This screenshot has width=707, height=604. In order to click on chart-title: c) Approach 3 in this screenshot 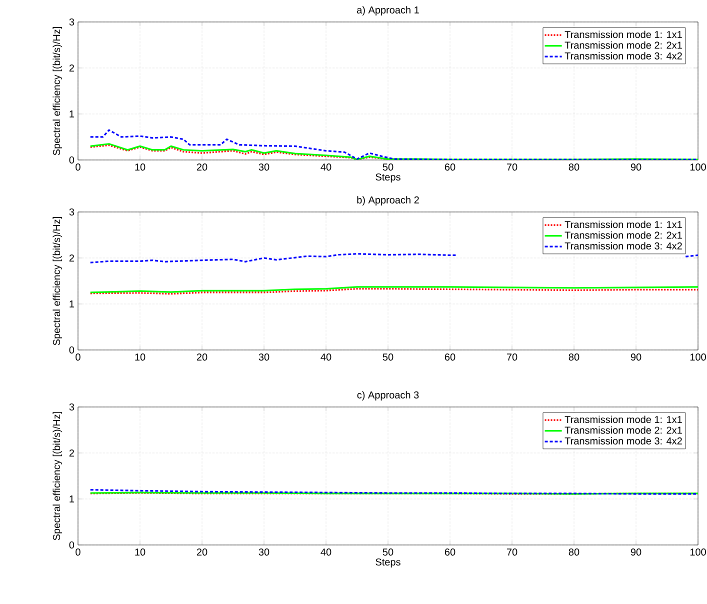, I will do `click(388, 395)`.